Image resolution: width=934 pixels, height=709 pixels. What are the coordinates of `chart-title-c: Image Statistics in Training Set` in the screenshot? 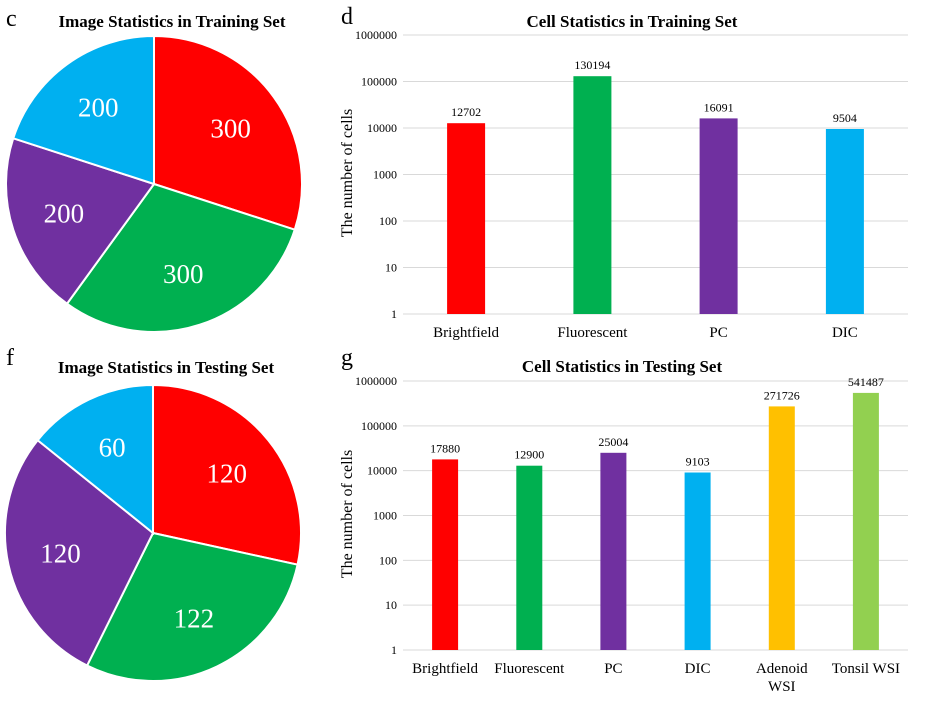 It's located at (172, 21).